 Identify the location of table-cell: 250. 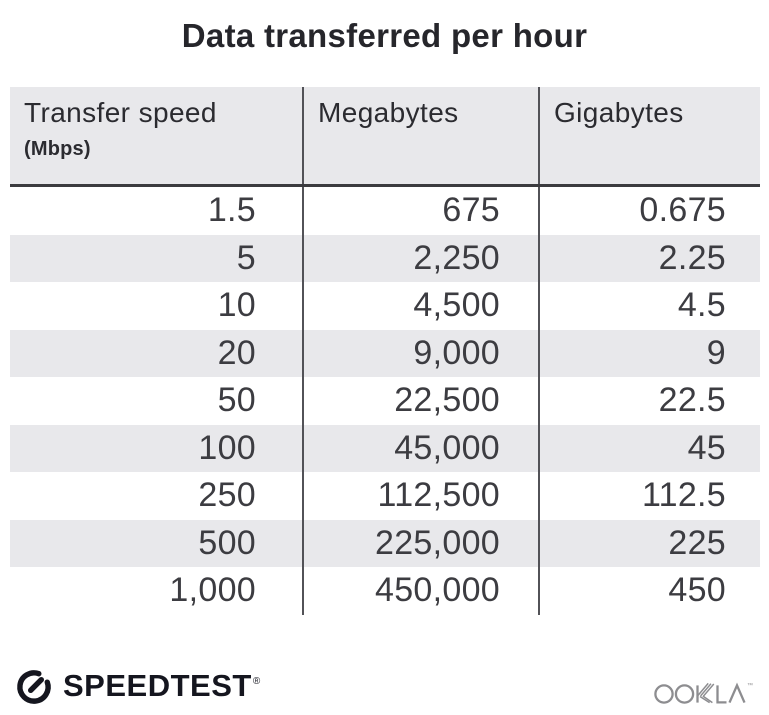
(227, 495).